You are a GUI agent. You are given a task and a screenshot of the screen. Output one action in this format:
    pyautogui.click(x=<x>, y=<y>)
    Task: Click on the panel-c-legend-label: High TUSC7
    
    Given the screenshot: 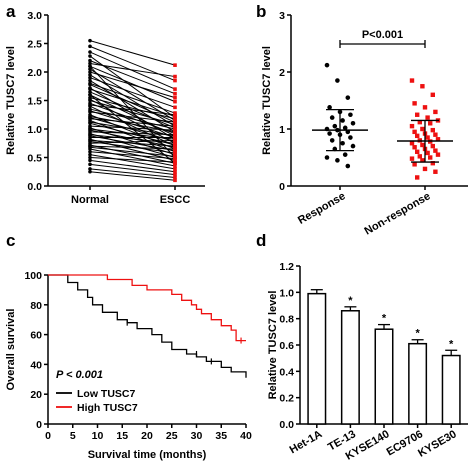 What is the action you would take?
    pyautogui.click(x=107, y=408)
    